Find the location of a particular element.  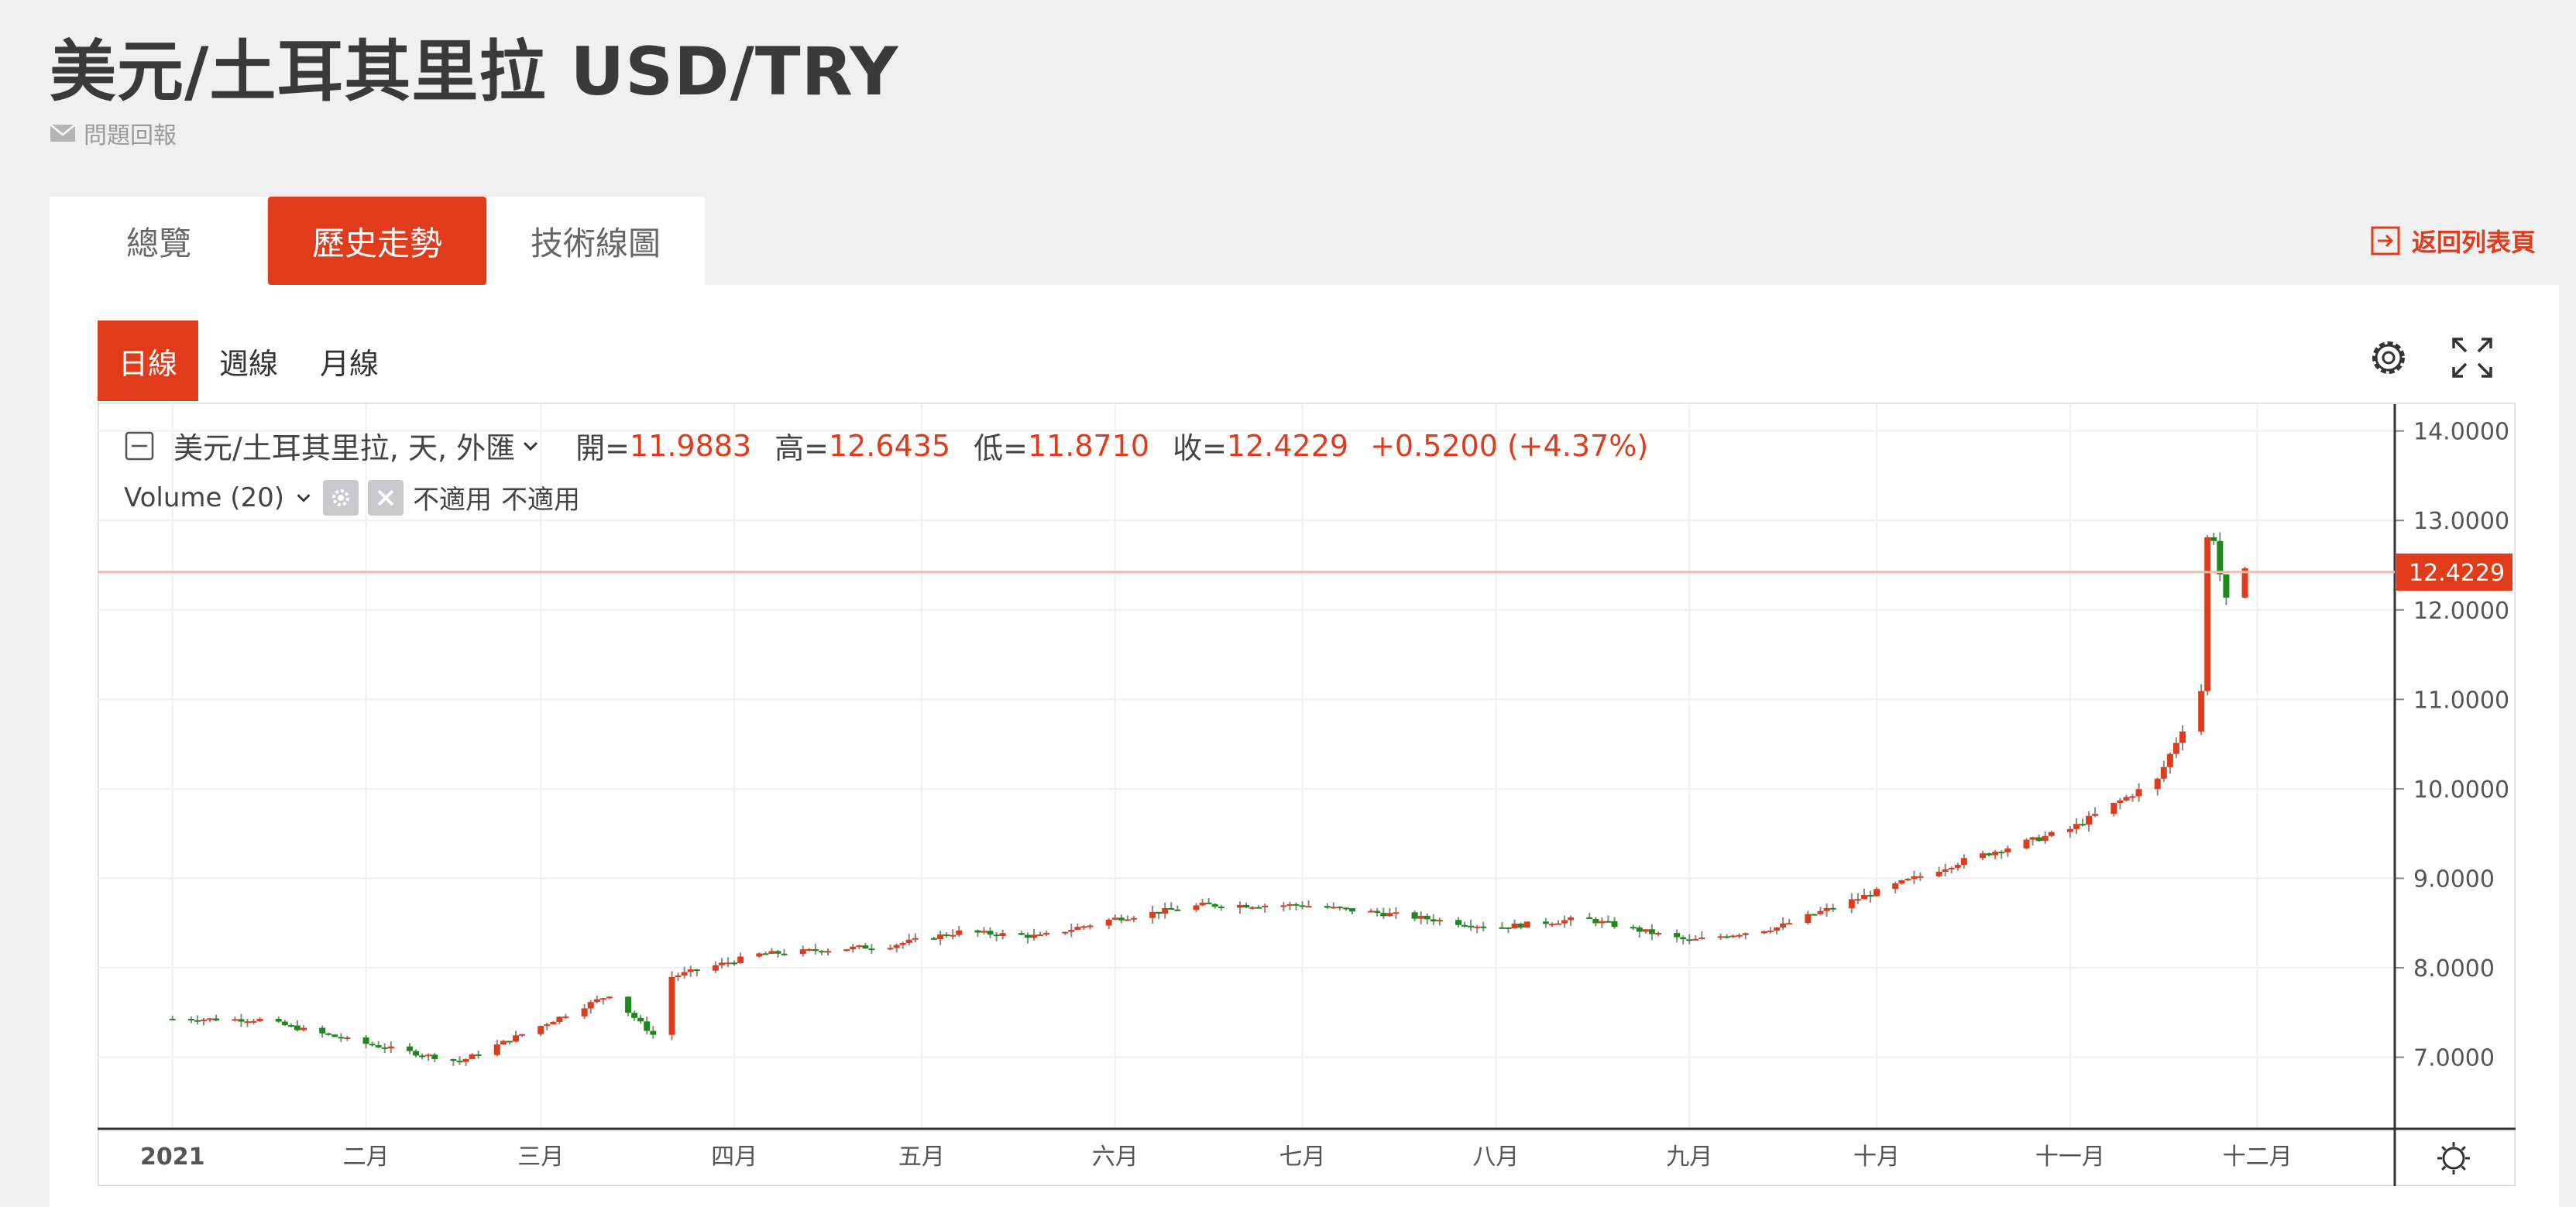

period-monthly: 月線 is located at coordinates (349, 364).